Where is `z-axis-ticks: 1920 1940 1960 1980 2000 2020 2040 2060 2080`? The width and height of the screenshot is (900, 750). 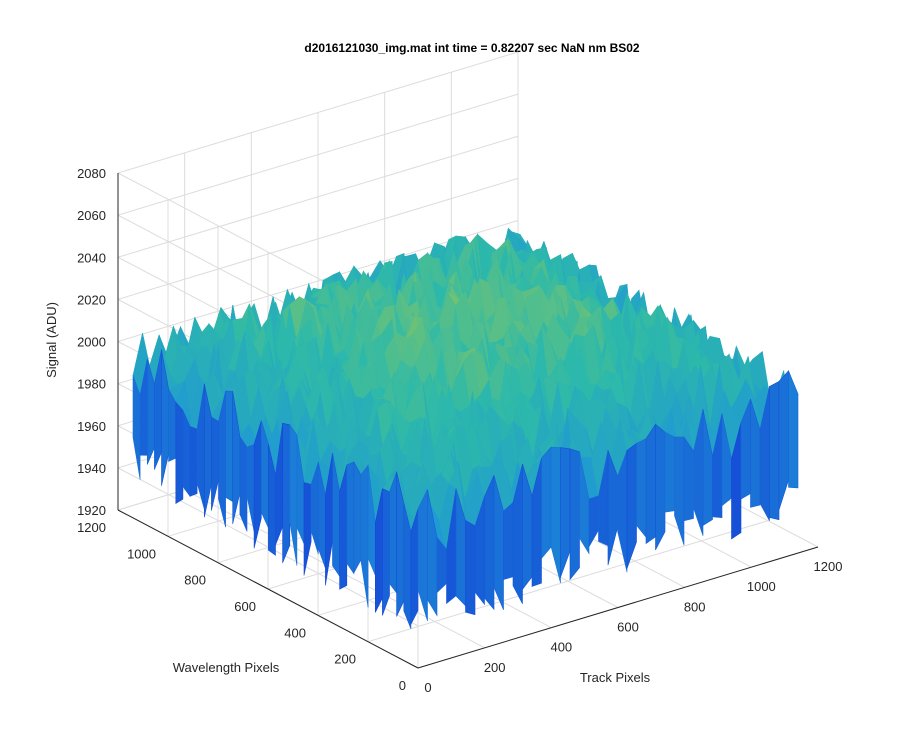
z-axis-ticks: 1920 1940 1960 1980 2000 2020 2040 2060 2080 is located at coordinates (91, 342).